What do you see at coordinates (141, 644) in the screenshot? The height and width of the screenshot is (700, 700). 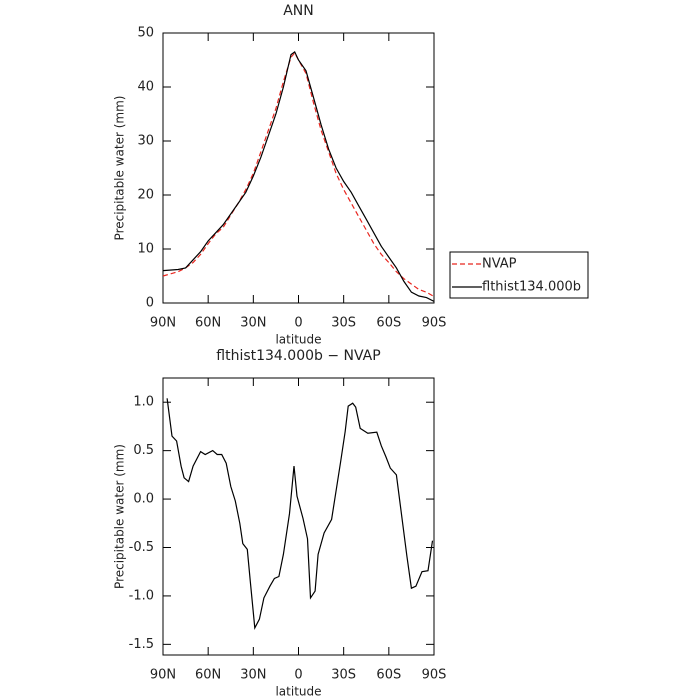 I see `y-tick-label: -1.5` at bounding box center [141, 644].